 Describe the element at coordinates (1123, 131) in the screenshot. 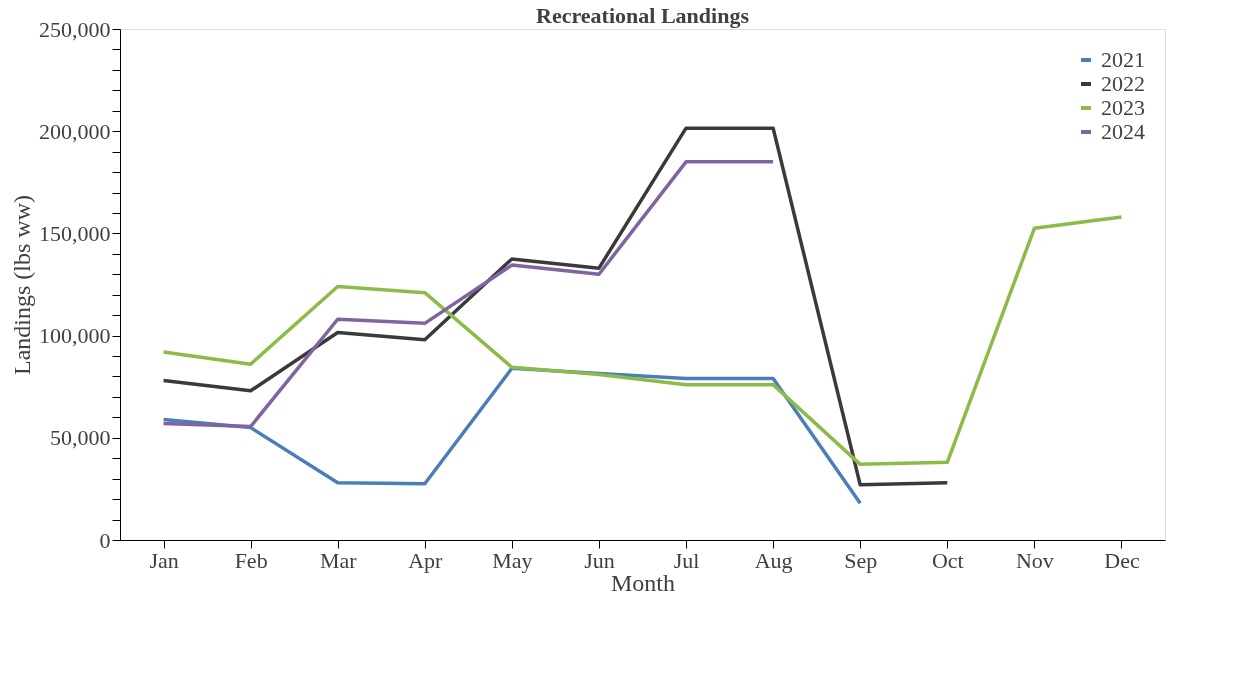

I see `legend-label: 2024` at that location.